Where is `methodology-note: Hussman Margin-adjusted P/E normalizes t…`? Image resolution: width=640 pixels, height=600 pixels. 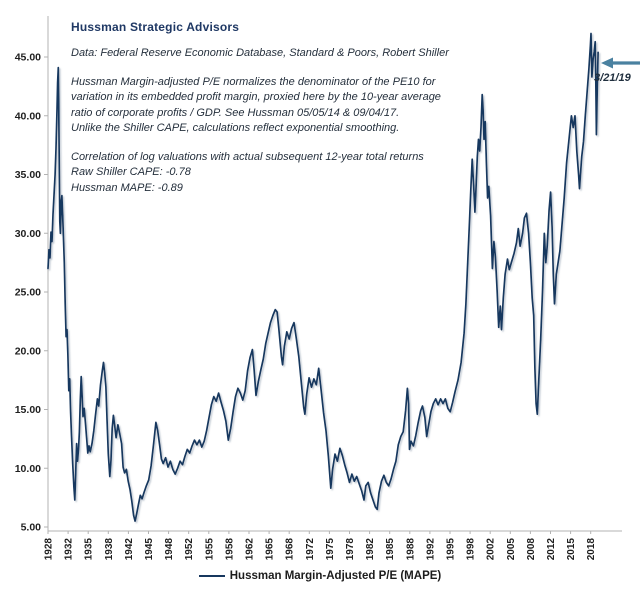 methodology-note: Hussman Margin-adjusted P/E normalizes t… is located at coordinates (256, 105).